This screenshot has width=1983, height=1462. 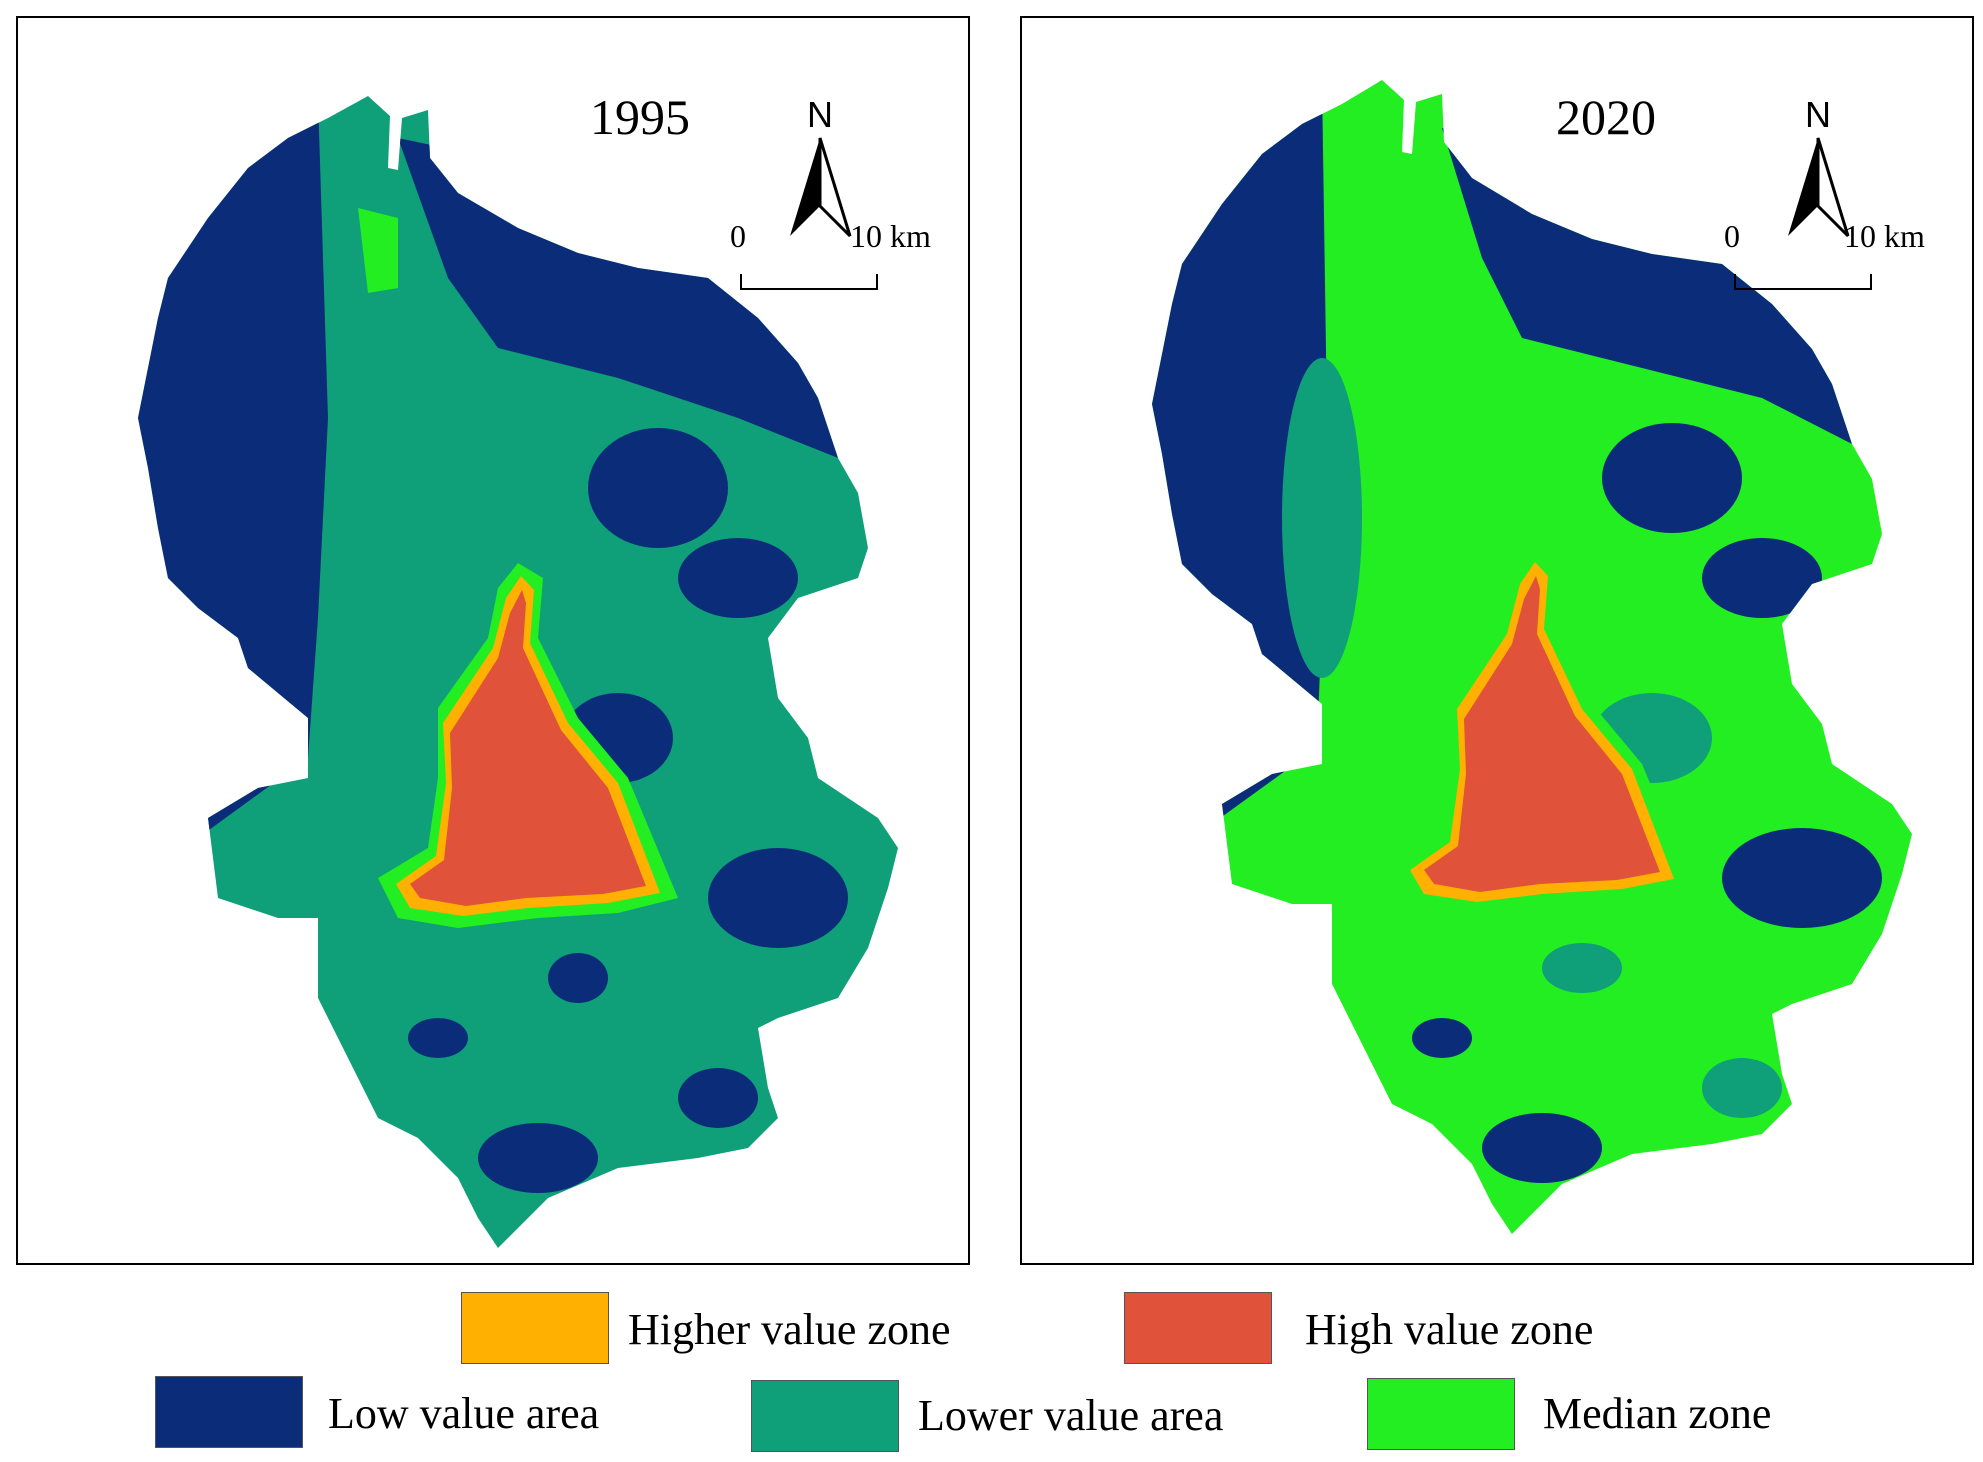 What do you see at coordinates (640, 117) in the screenshot?
I see `map-year-label: 1995` at bounding box center [640, 117].